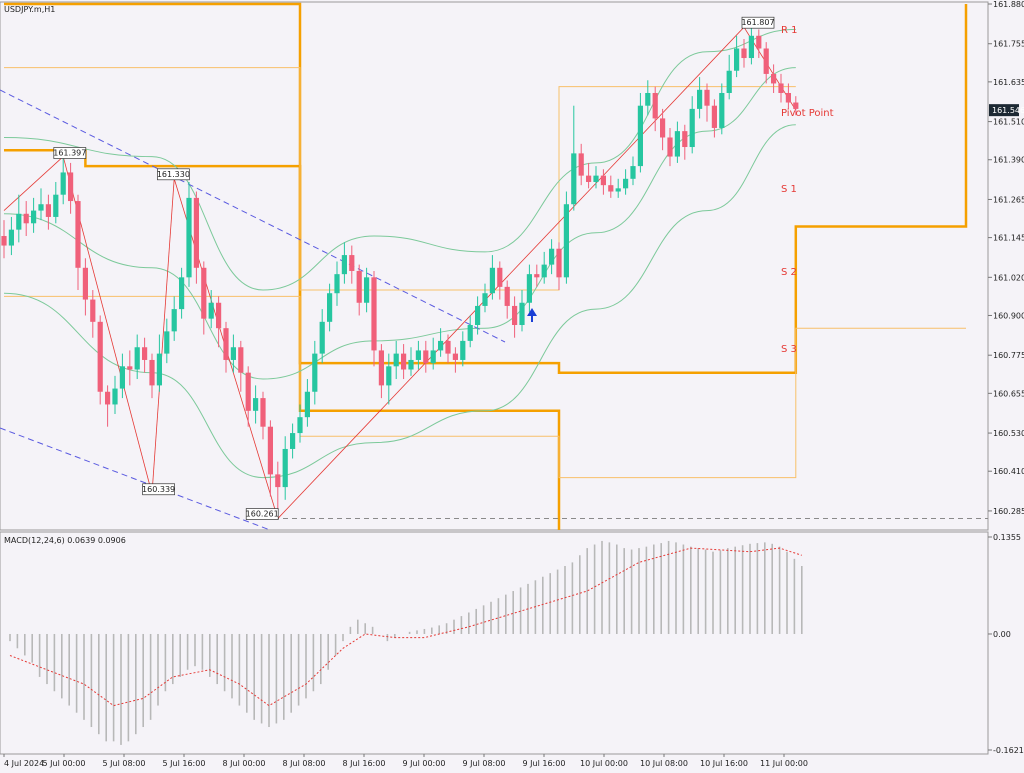 The height and width of the screenshot is (773, 1024). What do you see at coordinates (532, 315) in the screenshot?
I see `buy-arrow-icon` at bounding box center [532, 315].